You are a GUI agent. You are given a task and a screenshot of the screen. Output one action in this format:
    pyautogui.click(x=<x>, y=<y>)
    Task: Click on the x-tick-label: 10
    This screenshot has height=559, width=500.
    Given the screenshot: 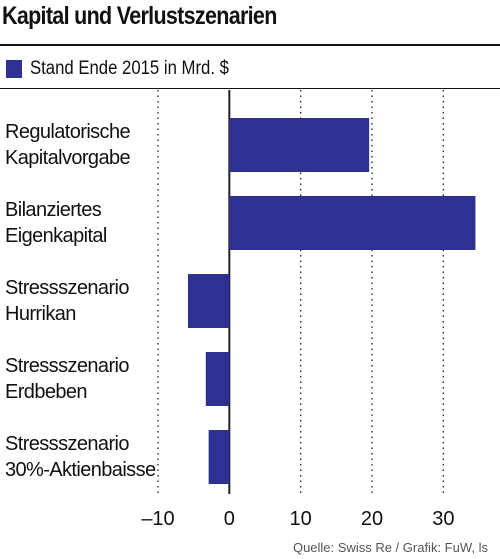 What is the action you would take?
    pyautogui.click(x=301, y=519)
    